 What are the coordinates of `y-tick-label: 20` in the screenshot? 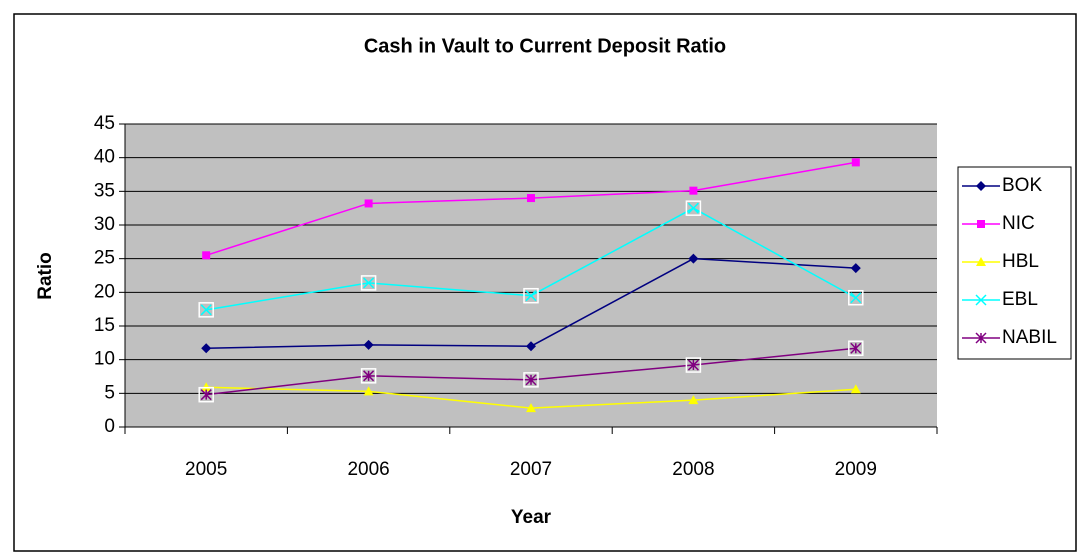 It's located at (104, 291).